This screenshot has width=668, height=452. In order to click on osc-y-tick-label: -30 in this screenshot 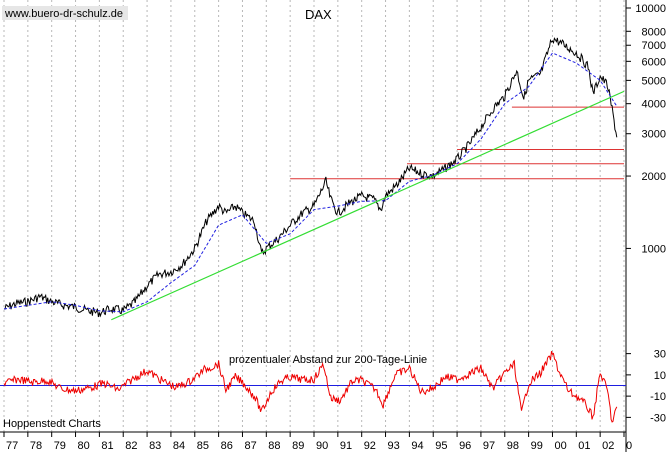, I will do `click(658, 418)`.